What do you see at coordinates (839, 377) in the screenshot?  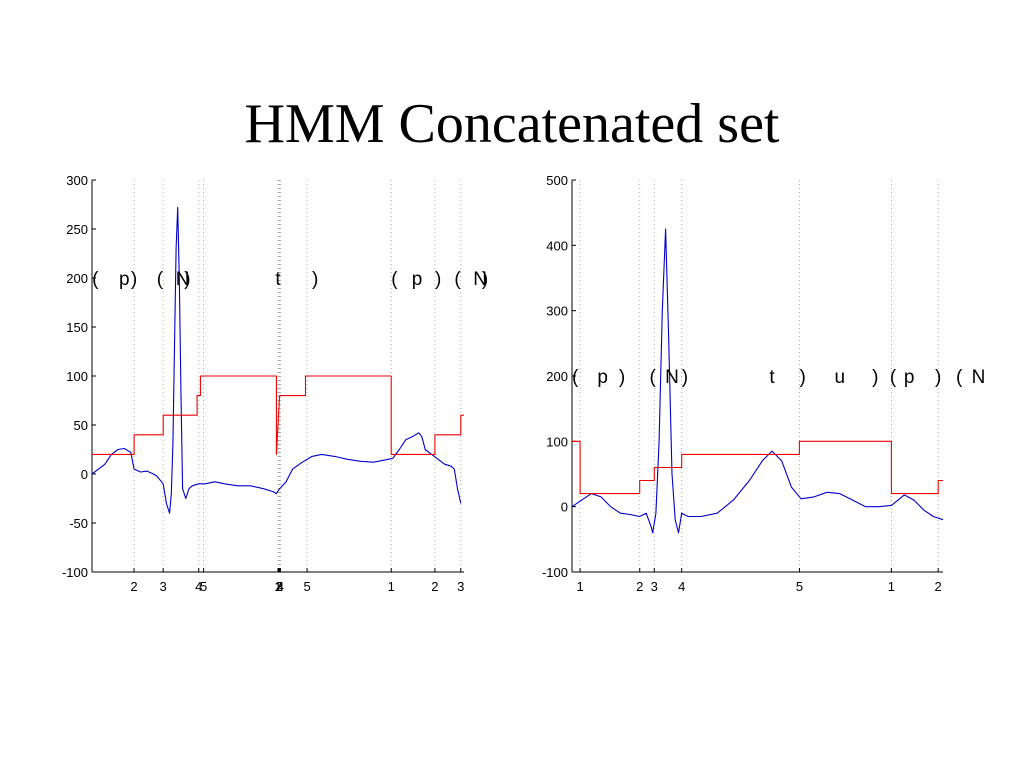 I see `annotation-label: u` at bounding box center [839, 377].